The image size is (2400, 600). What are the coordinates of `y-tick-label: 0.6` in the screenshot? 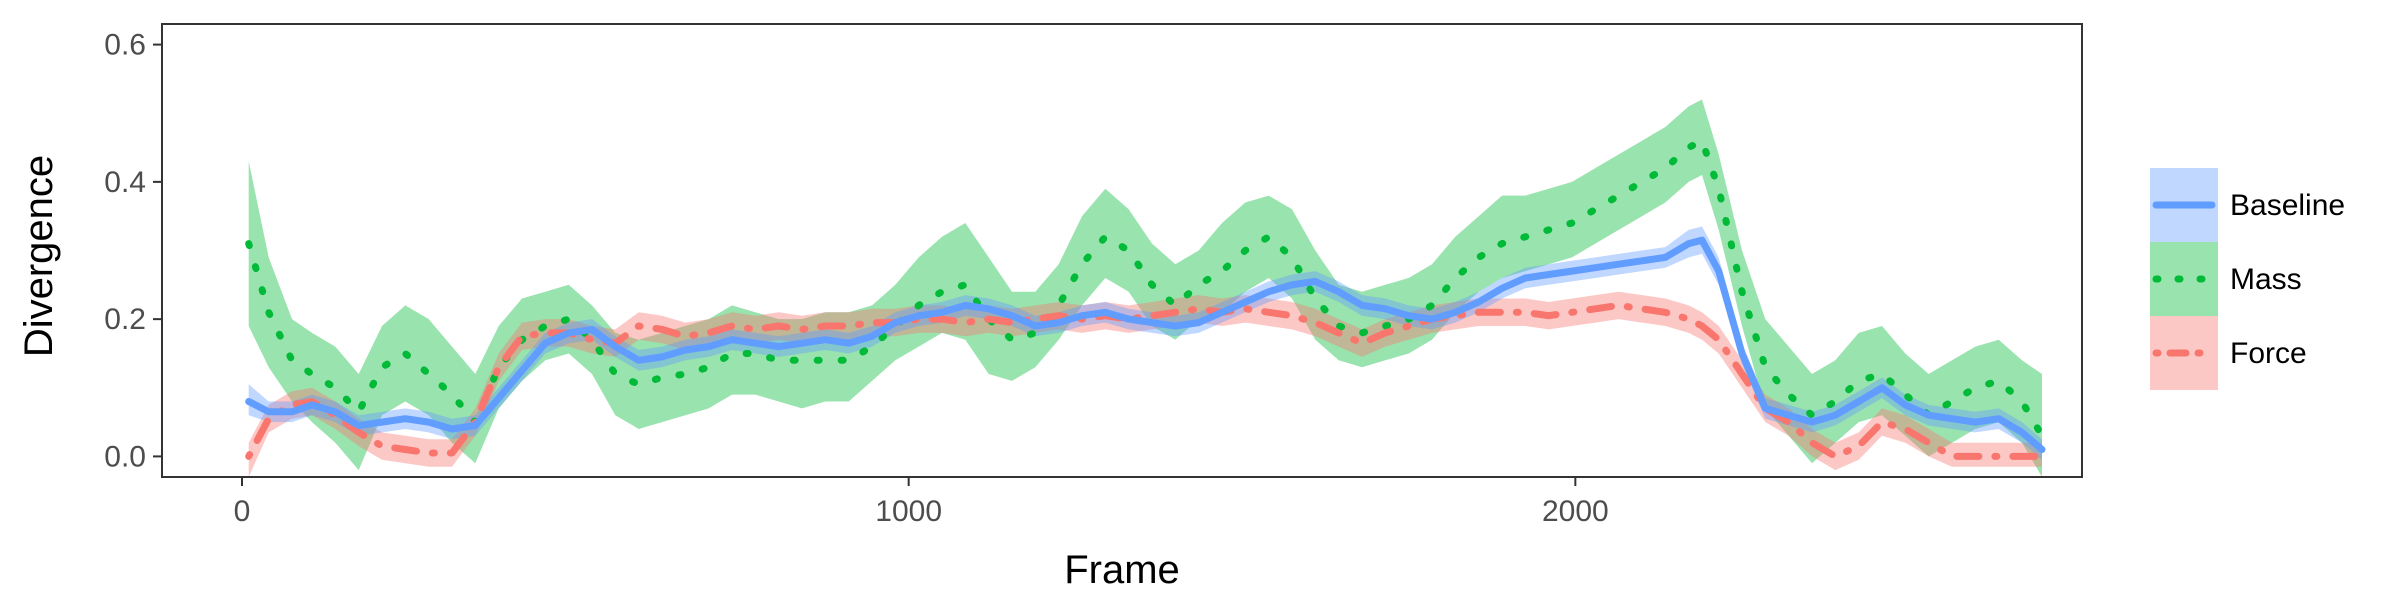 It's located at (125, 45).